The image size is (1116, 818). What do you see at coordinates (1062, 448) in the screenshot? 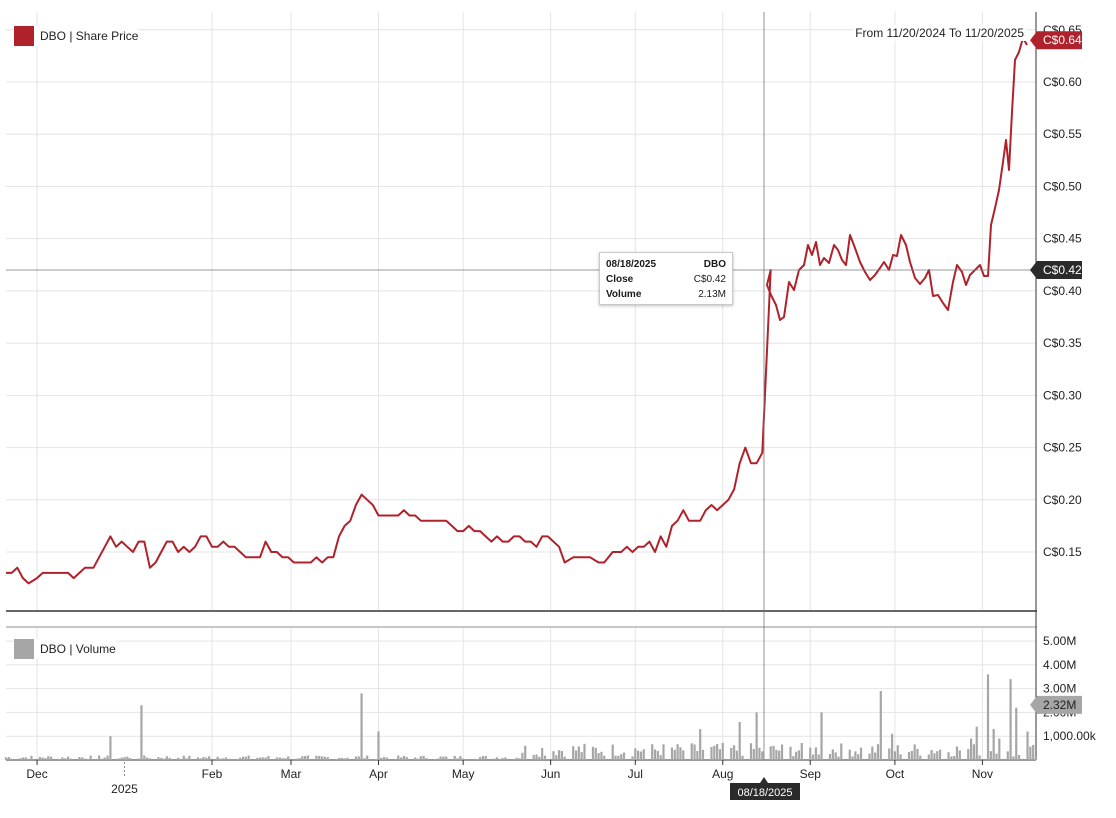
I see `price-y-tick-label: C$0.25` at bounding box center [1062, 448].